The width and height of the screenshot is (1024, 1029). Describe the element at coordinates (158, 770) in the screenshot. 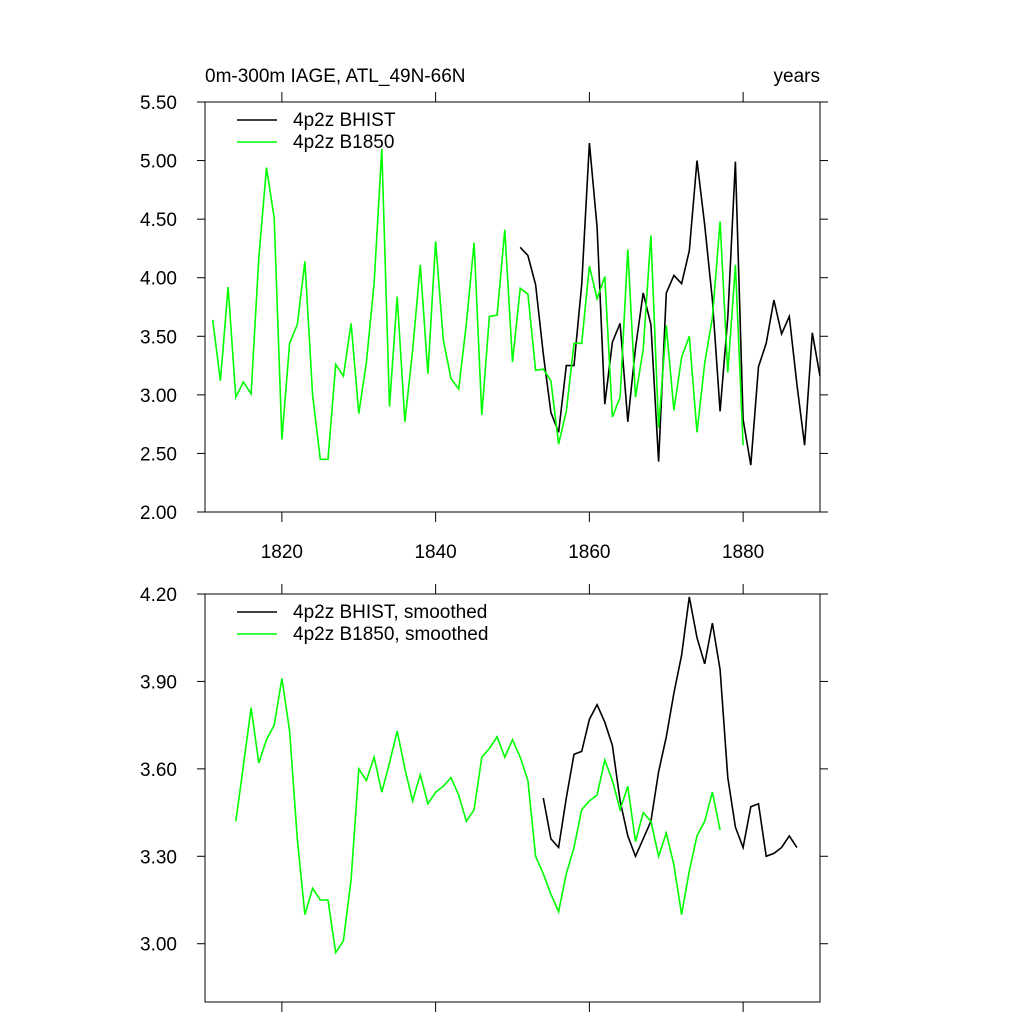

I see `y-tick-label: 3.60` at that location.